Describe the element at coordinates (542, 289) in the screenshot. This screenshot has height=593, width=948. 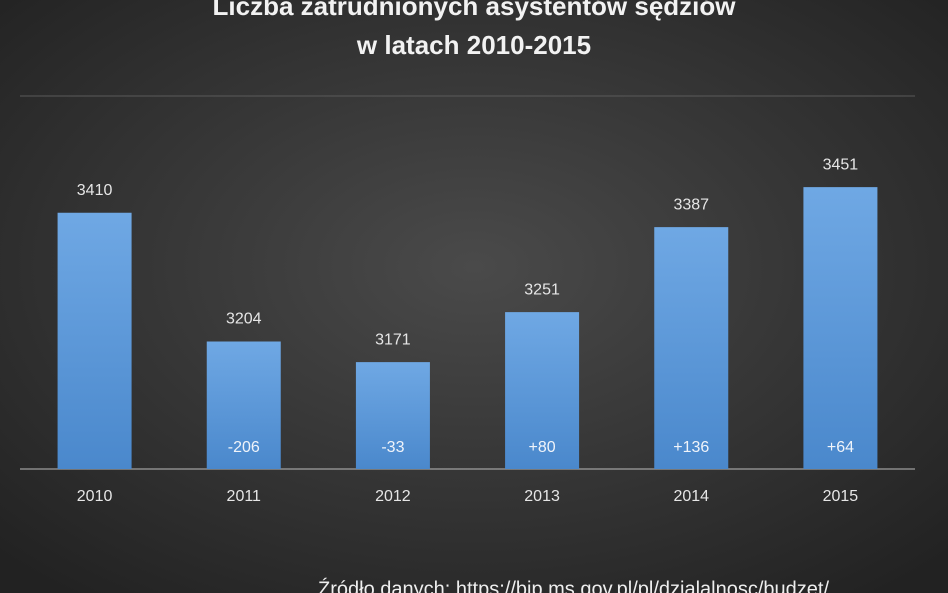
I see `value-label: 3251` at that location.